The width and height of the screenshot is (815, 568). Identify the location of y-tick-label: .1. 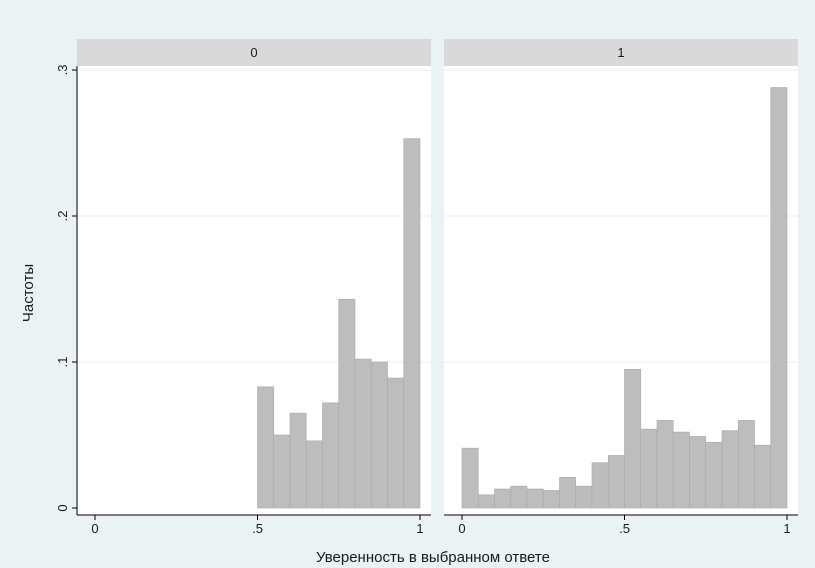
(62, 362).